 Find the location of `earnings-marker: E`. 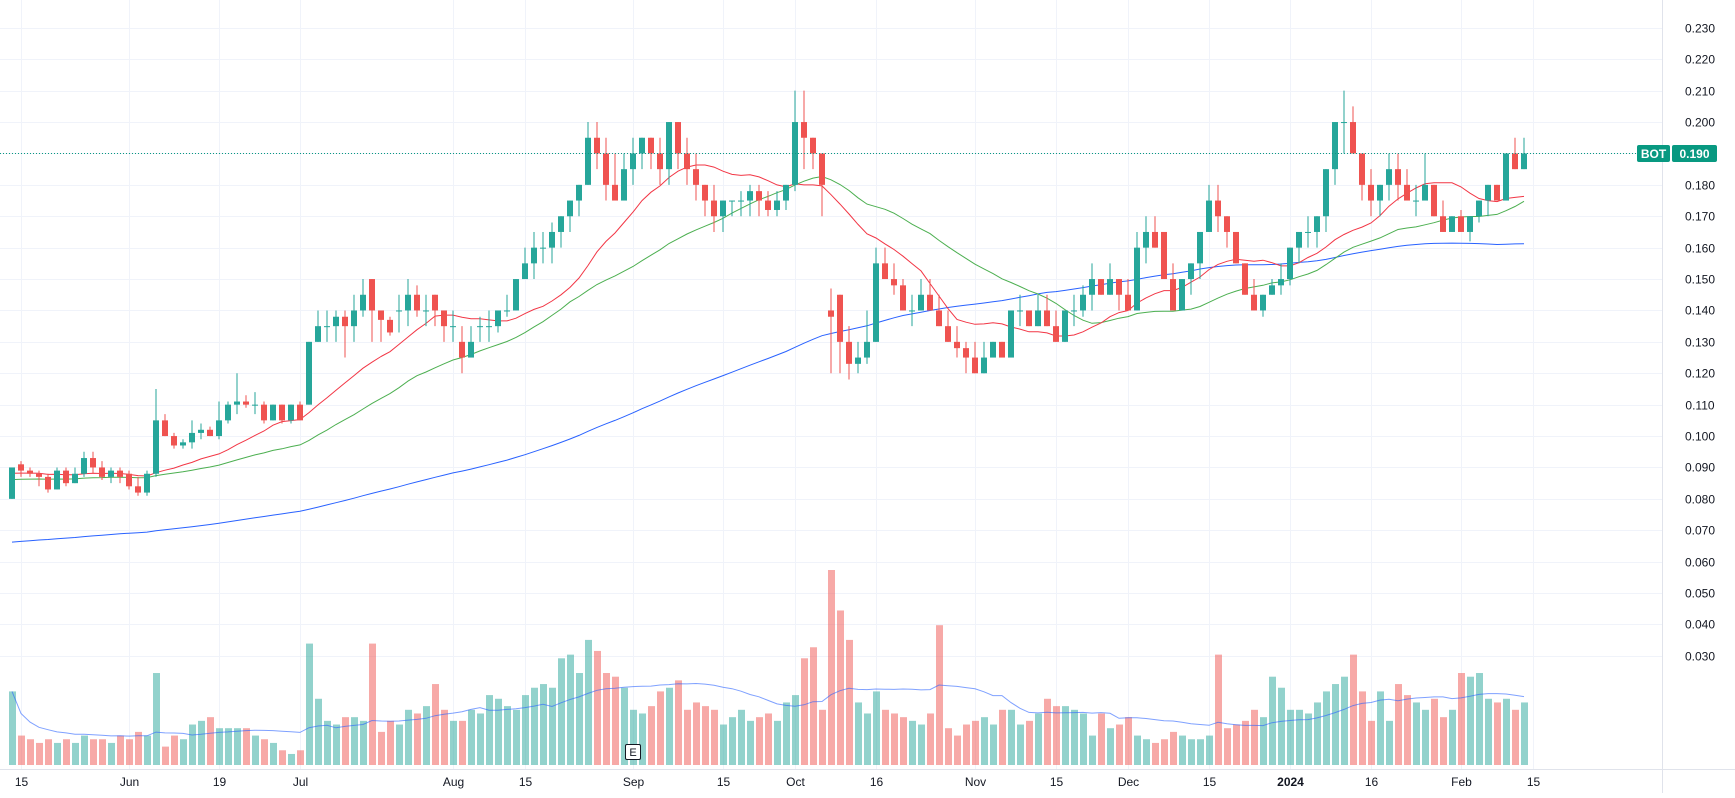

earnings-marker: E is located at coordinates (633, 752).